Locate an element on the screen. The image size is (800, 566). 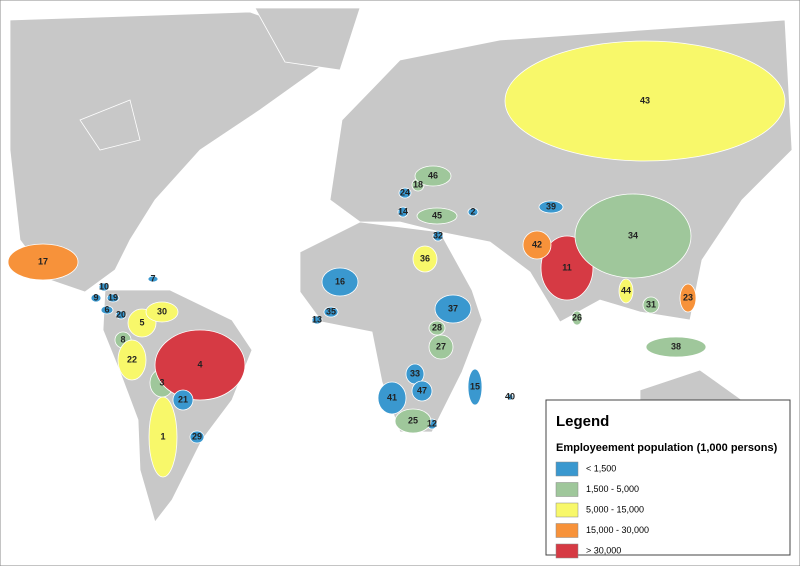
region-label: 40 is located at coordinates (510, 396).